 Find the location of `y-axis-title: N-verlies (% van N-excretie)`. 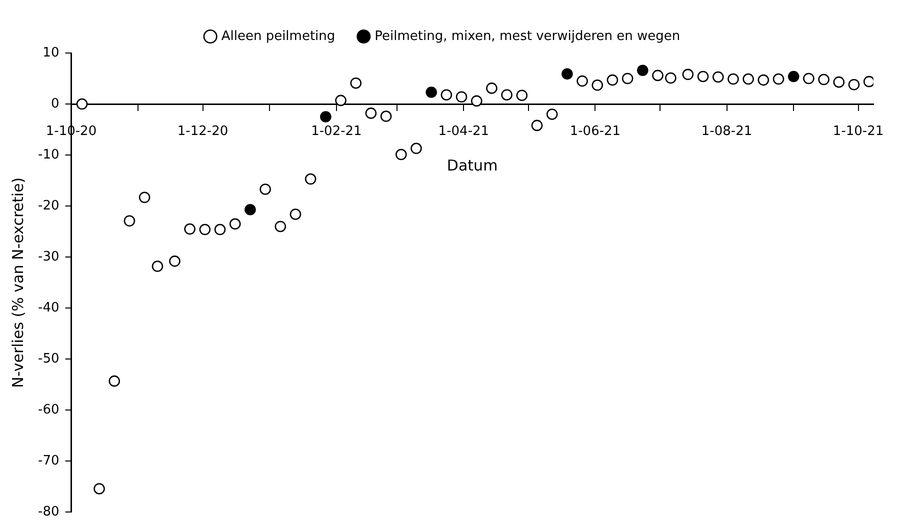

y-axis-title: N-verlies (% van N-excretie) is located at coordinates (17, 282).